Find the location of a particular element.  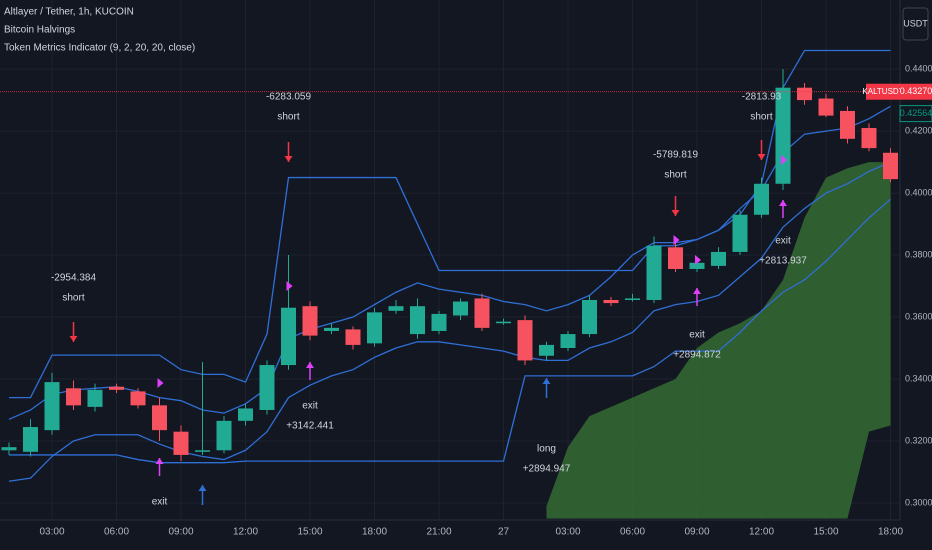

indicator-label: Bitcoin Halvings is located at coordinates (39, 30).